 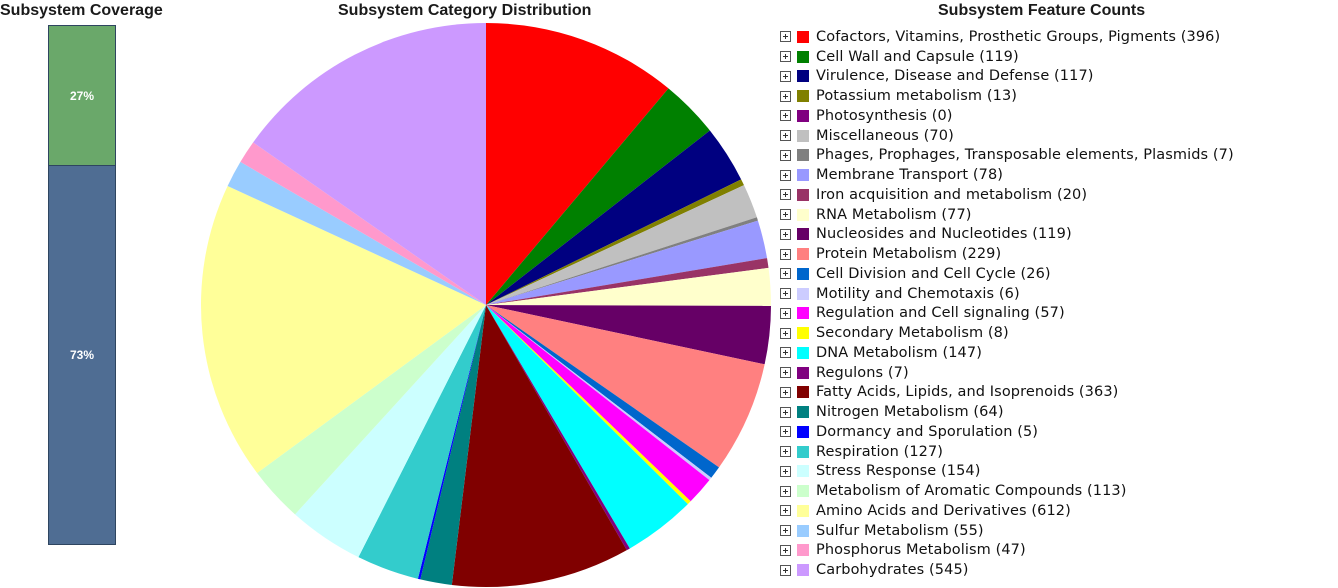 What do you see at coordinates (909, 254) in the screenshot?
I see `legend-label: Protein Metabolism (229)` at bounding box center [909, 254].